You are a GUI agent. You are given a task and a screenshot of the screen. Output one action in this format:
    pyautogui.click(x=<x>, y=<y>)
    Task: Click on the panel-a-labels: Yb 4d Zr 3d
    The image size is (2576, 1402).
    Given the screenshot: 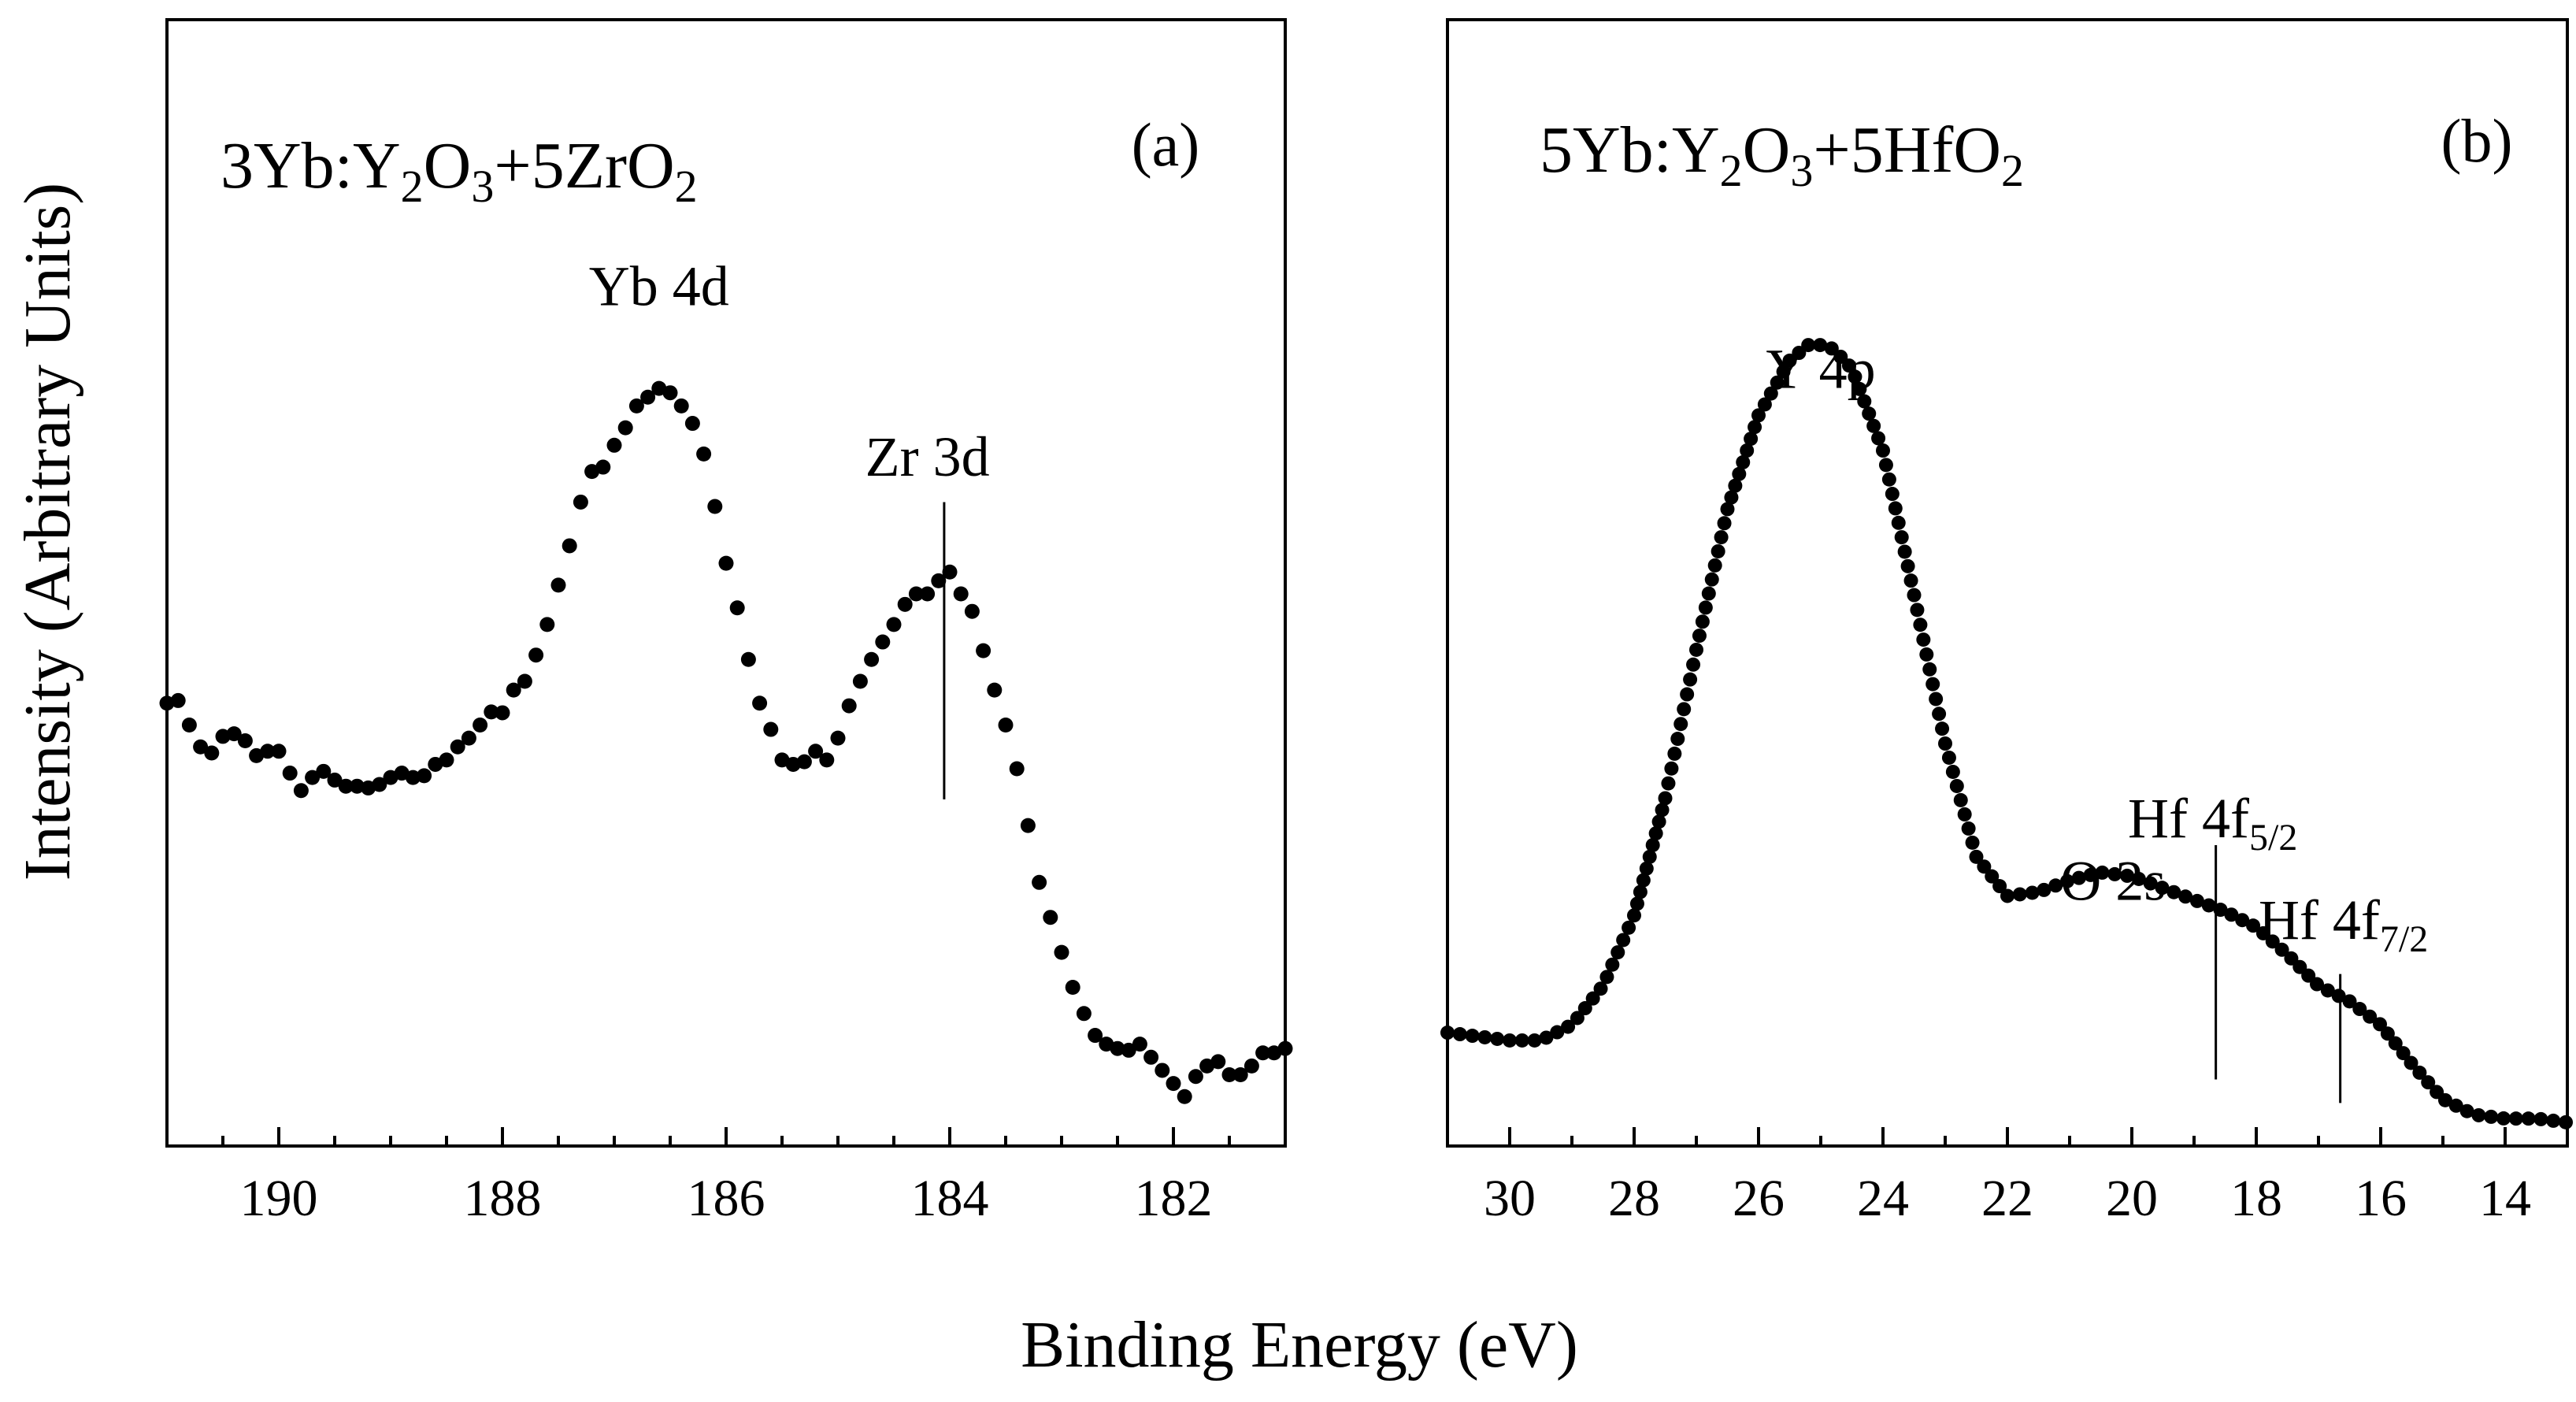 What is the action you would take?
    pyautogui.click(x=789, y=371)
    